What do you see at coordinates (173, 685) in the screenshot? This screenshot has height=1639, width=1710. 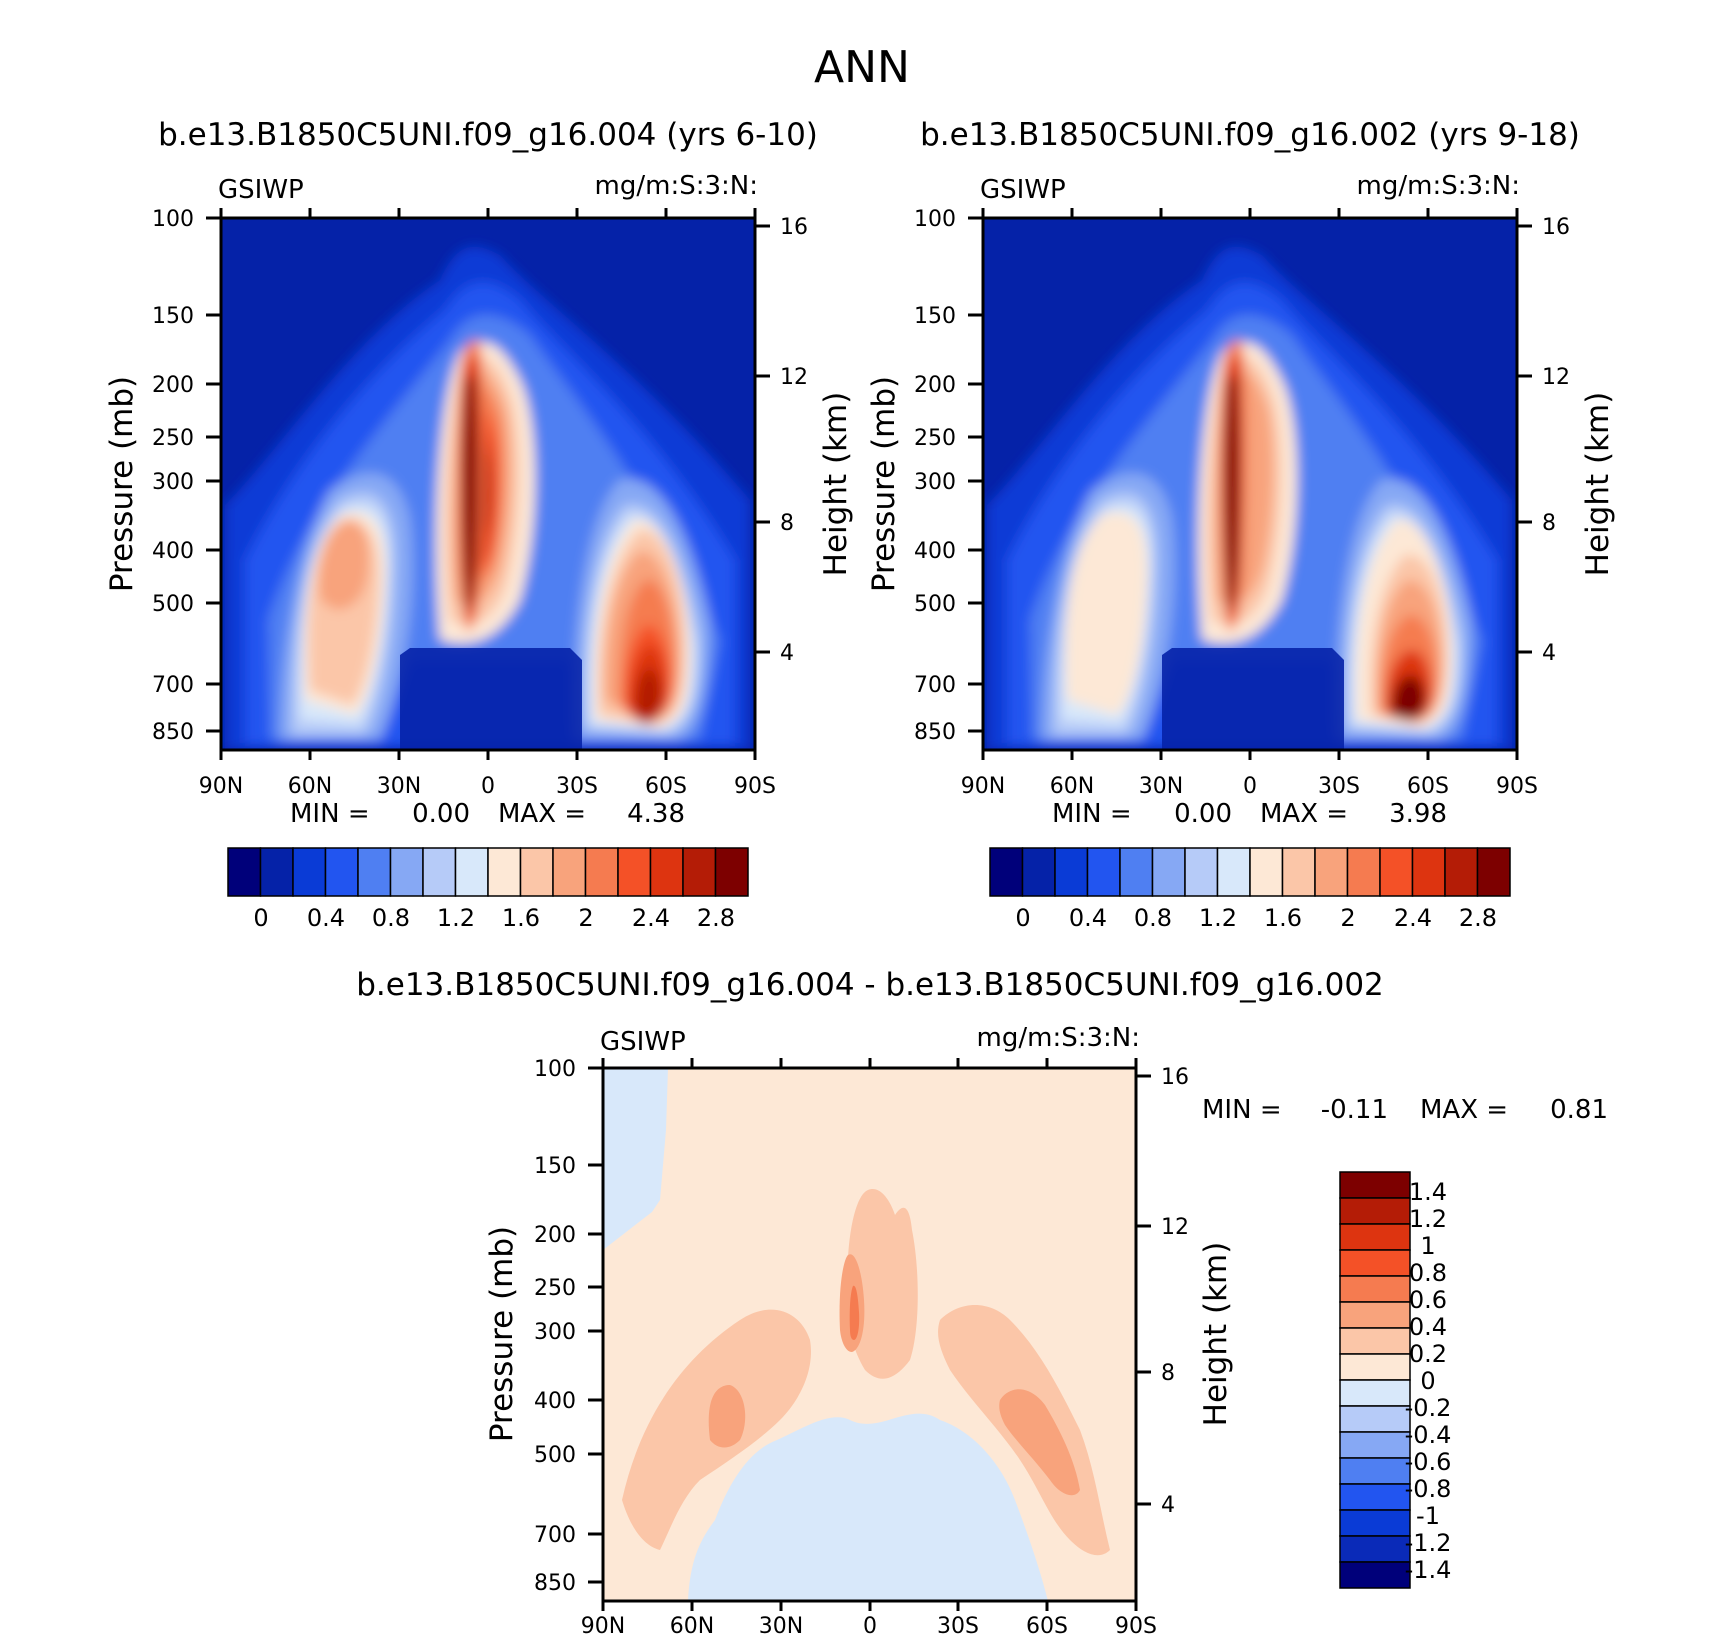 I see `y-tick-label: 700` at bounding box center [173, 685].